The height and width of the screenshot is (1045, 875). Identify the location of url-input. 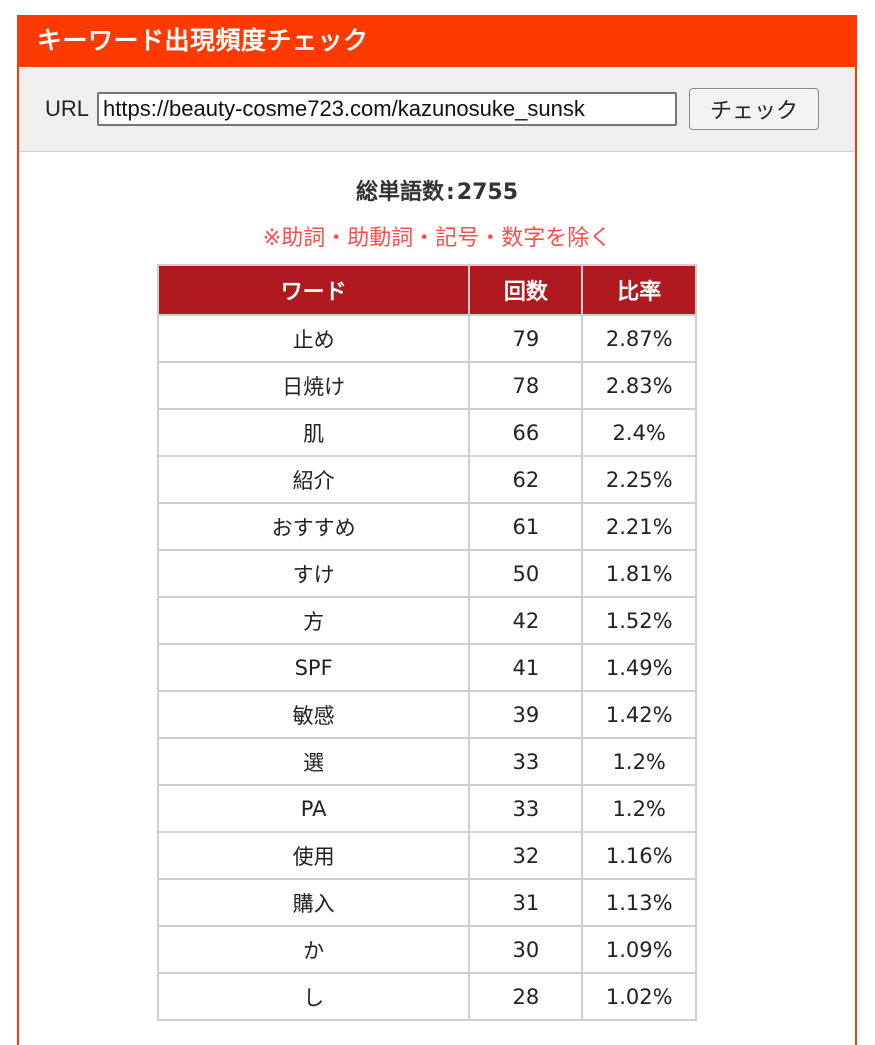
(387, 109).